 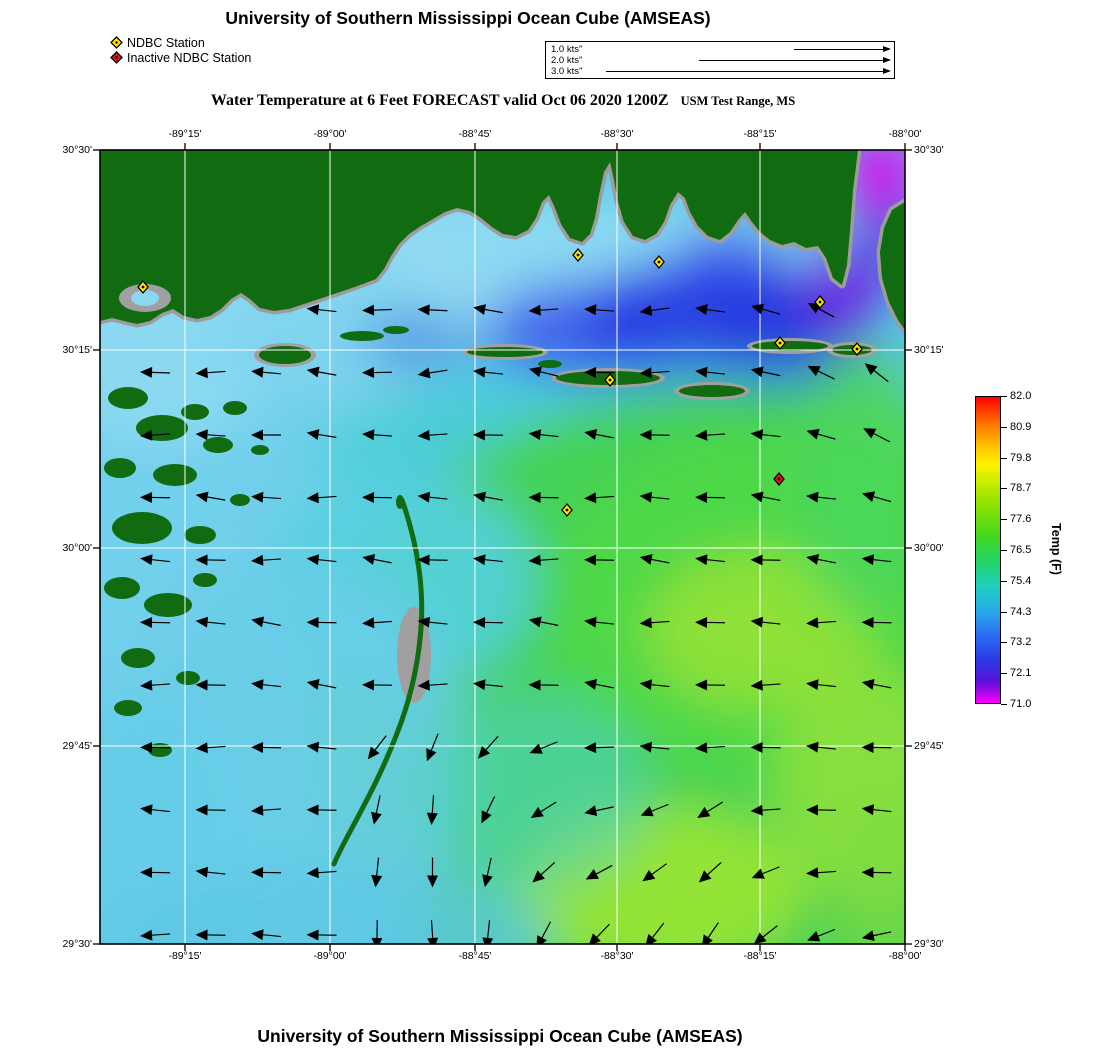 What do you see at coordinates (905, 134) in the screenshot?
I see `x-tick-label-top: -88°00'` at bounding box center [905, 134].